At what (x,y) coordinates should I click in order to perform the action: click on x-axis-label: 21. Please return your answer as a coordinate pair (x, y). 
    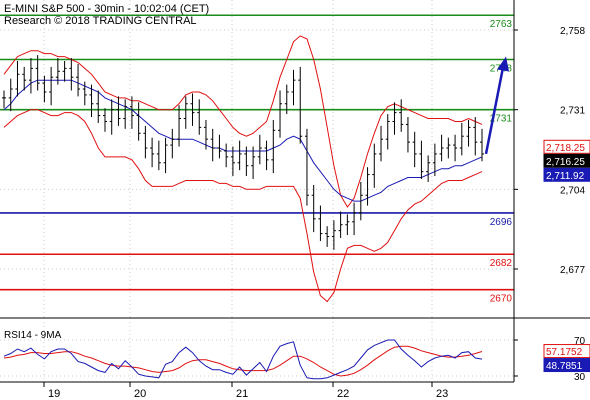
    Looking at the image, I should click on (242, 394).